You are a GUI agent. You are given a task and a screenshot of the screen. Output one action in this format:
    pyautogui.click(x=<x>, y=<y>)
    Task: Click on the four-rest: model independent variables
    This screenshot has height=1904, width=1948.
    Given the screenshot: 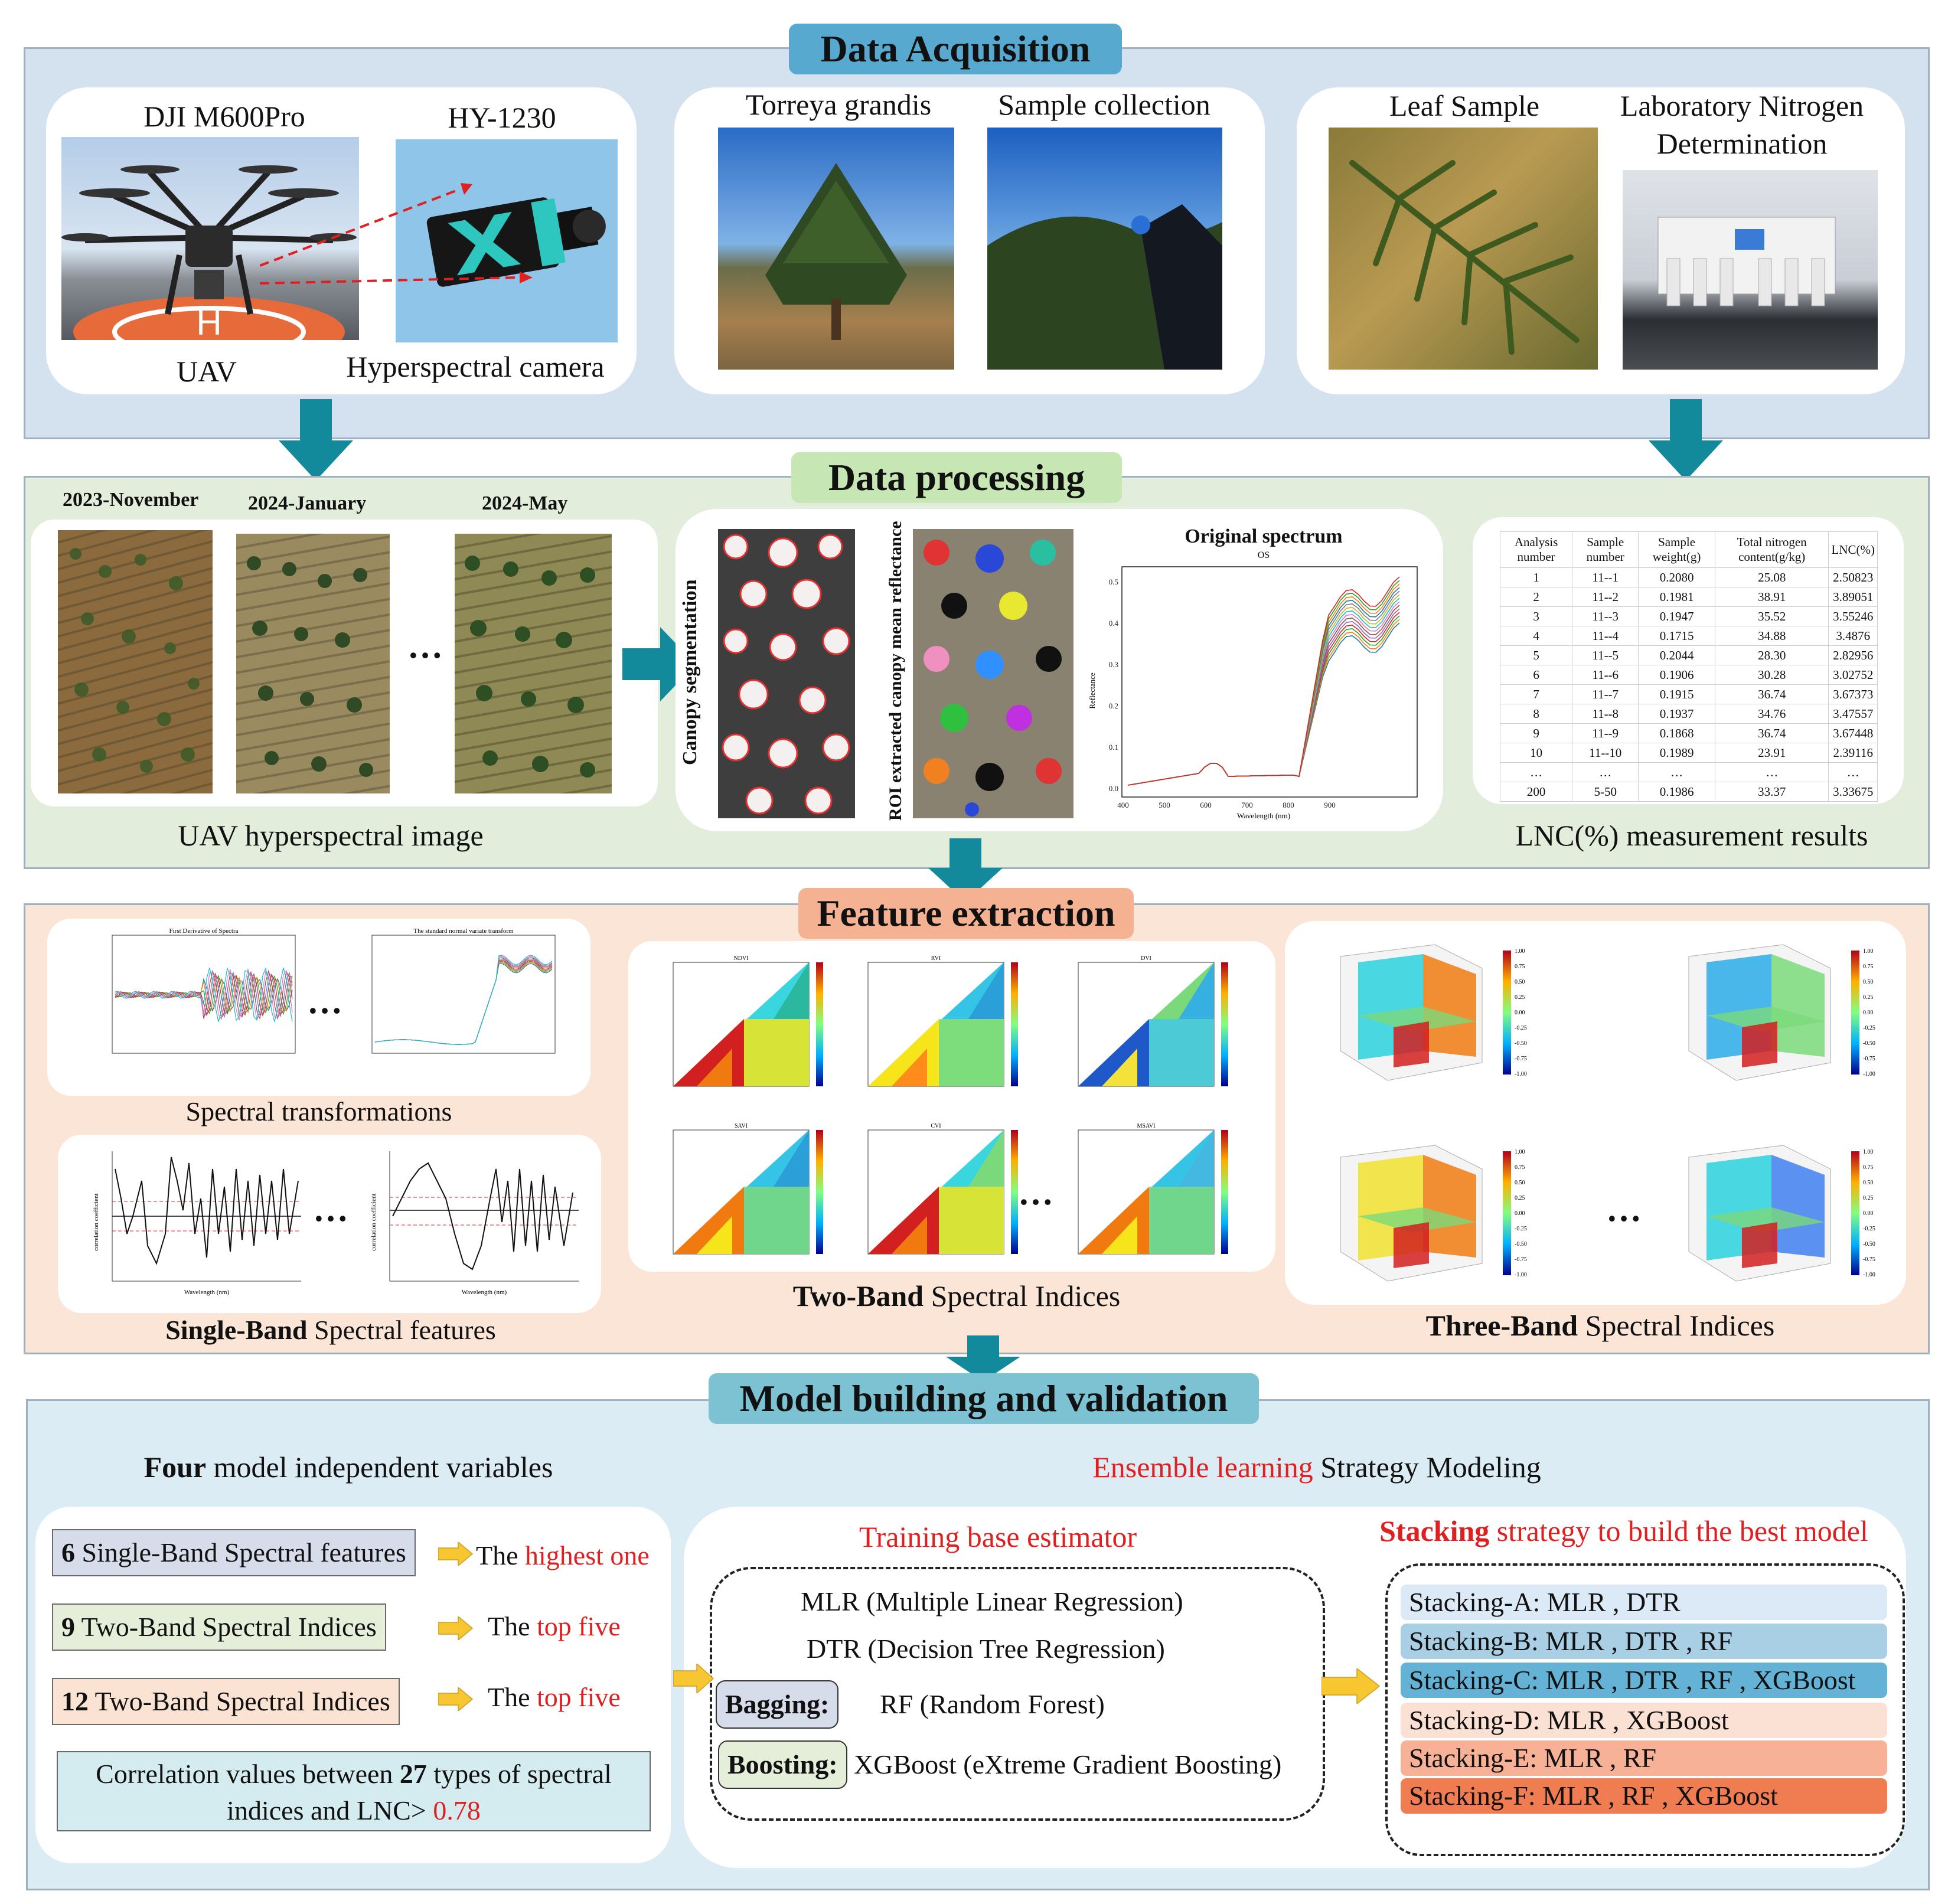 What is the action you would take?
    pyautogui.click(x=379, y=1467)
    